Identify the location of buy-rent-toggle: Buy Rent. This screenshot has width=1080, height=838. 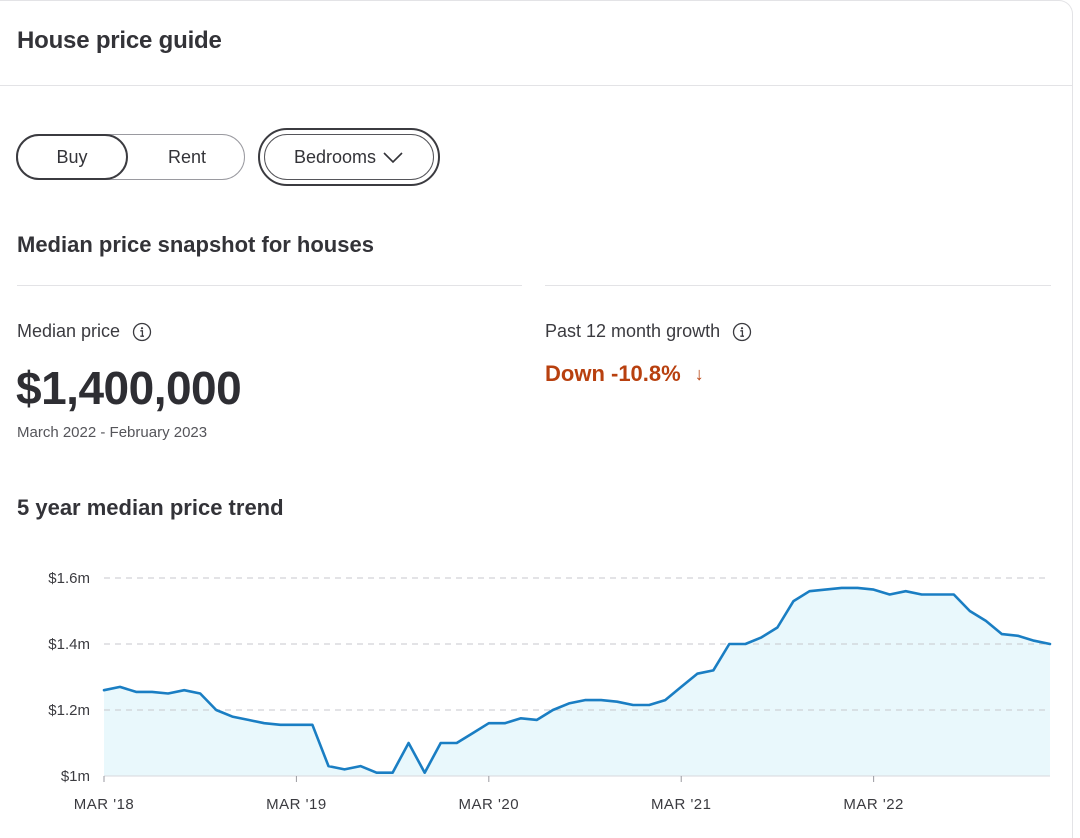
(130, 157).